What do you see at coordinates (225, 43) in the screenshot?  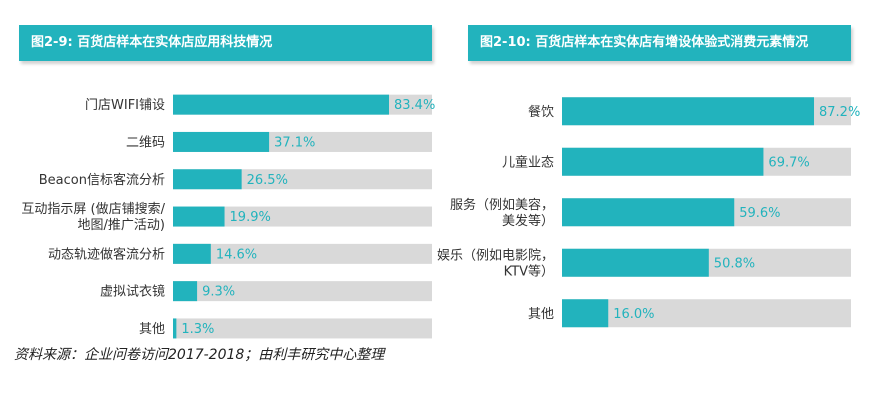 I see `chart-left-title: 图2-9: 百货店样本在实体店应用科技情况` at bounding box center [225, 43].